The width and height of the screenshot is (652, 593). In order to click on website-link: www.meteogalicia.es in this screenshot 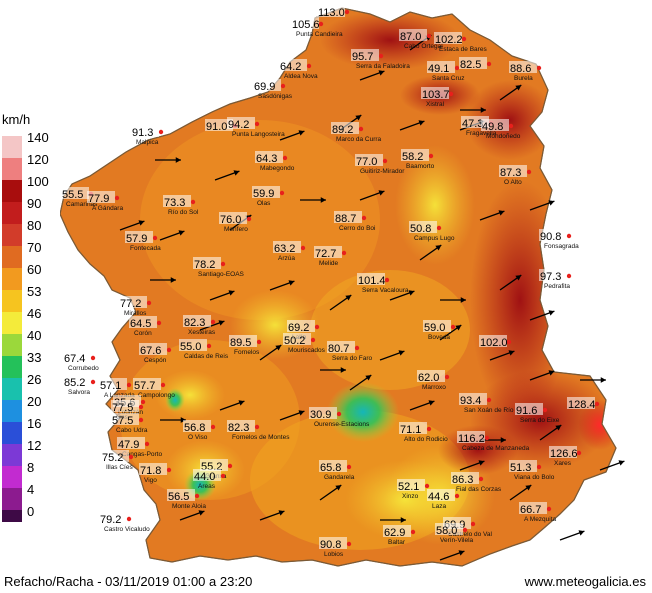, I will do `click(585, 581)`.